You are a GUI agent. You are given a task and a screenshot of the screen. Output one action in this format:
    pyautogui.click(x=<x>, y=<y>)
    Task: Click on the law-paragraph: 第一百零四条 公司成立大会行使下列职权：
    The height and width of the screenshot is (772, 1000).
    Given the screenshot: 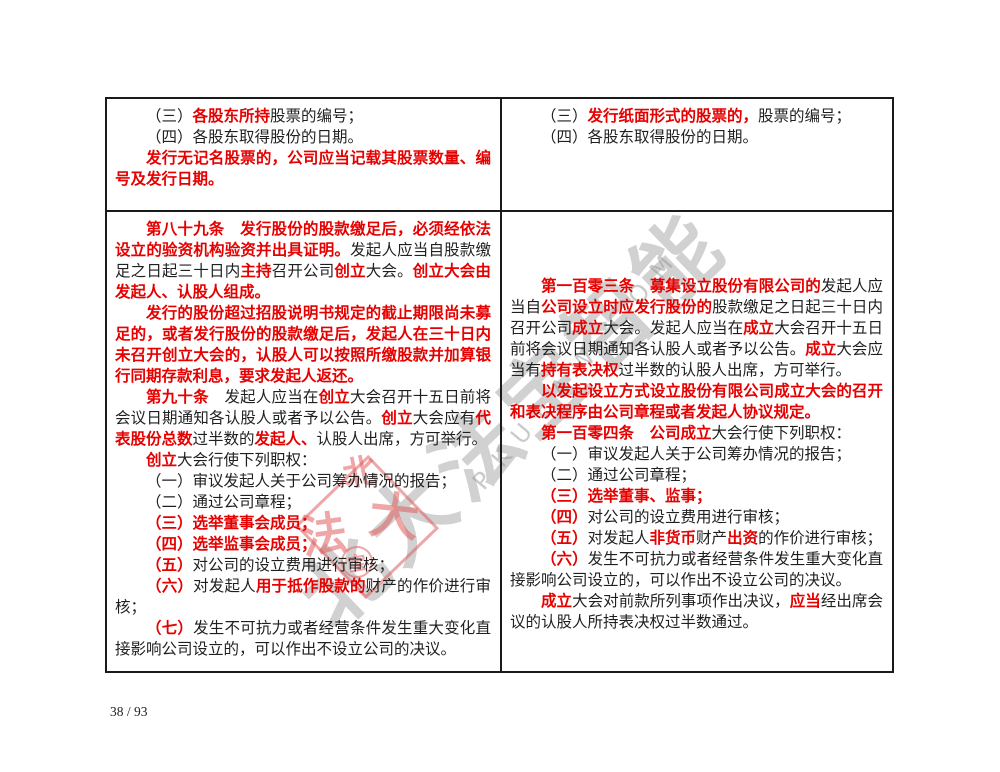 What is the action you would take?
    pyautogui.click(x=696, y=433)
    